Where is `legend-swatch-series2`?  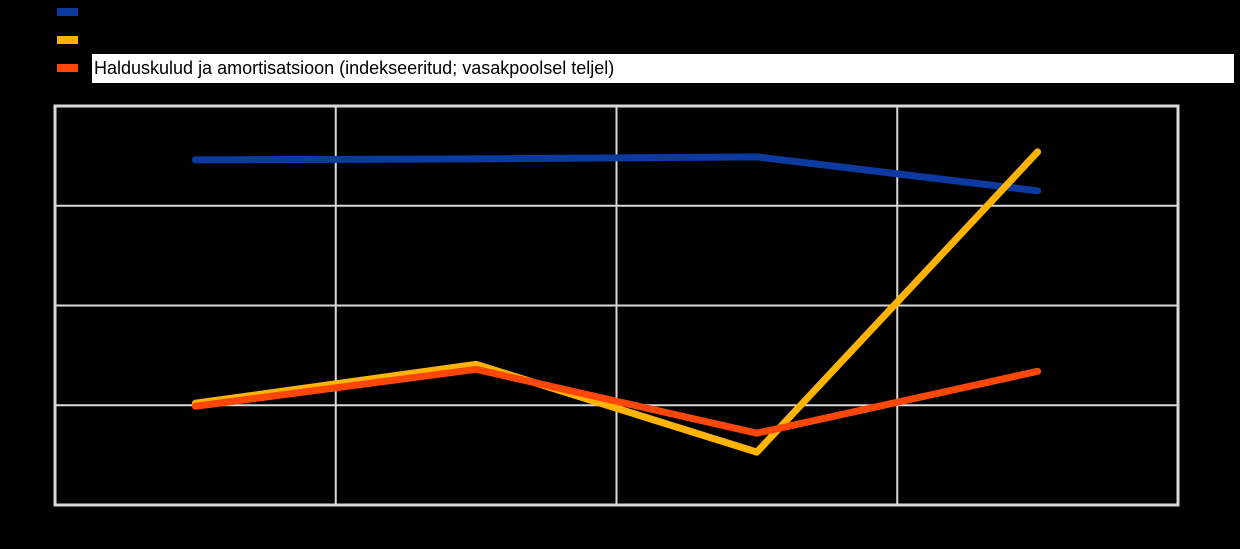
legend-swatch-series2 is located at coordinates (67, 40).